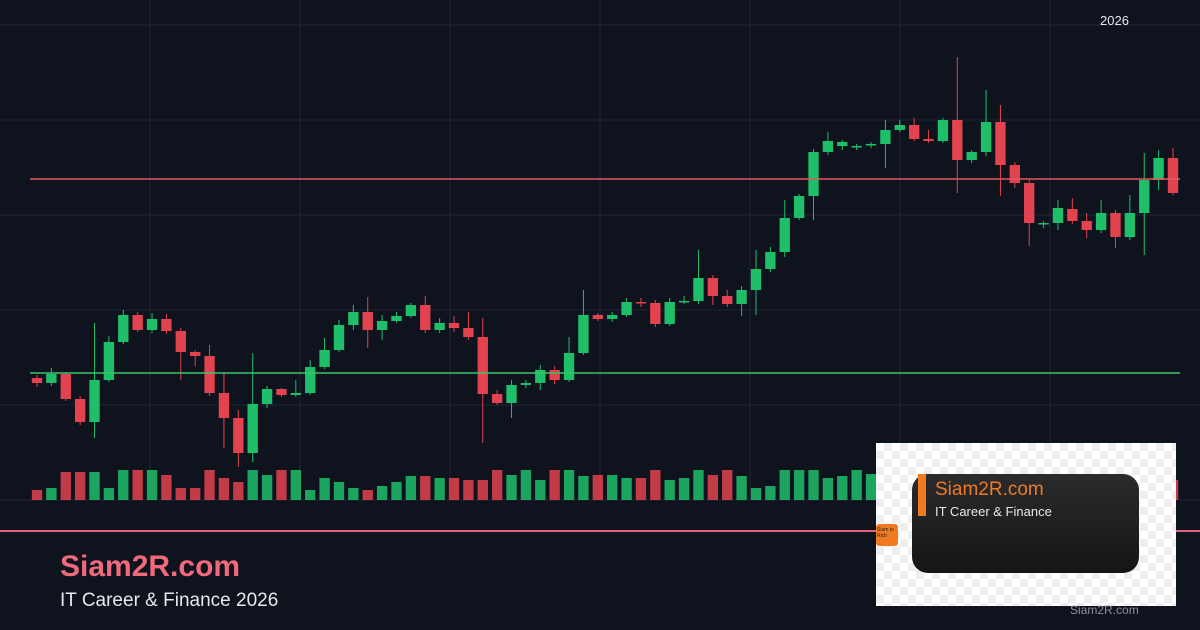 Image resolution: width=1200 pixels, height=630 pixels. Describe the element at coordinates (1104, 610) in the screenshot. I see `footer-text: Siam2R.com` at that location.